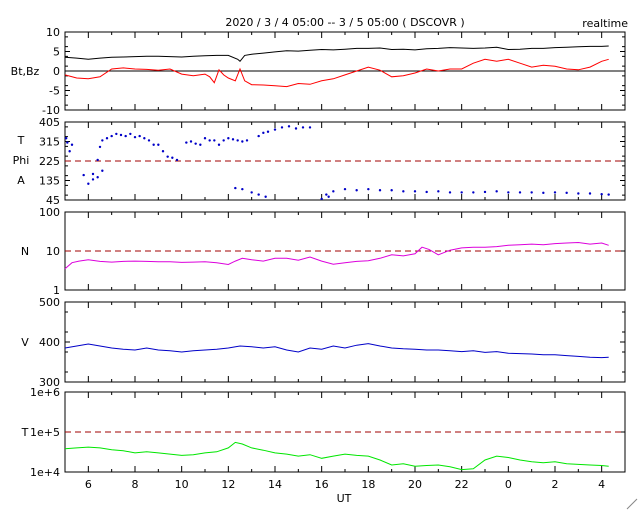  I want to click on y-axis-label: Bt,Bz, so click(25, 71).